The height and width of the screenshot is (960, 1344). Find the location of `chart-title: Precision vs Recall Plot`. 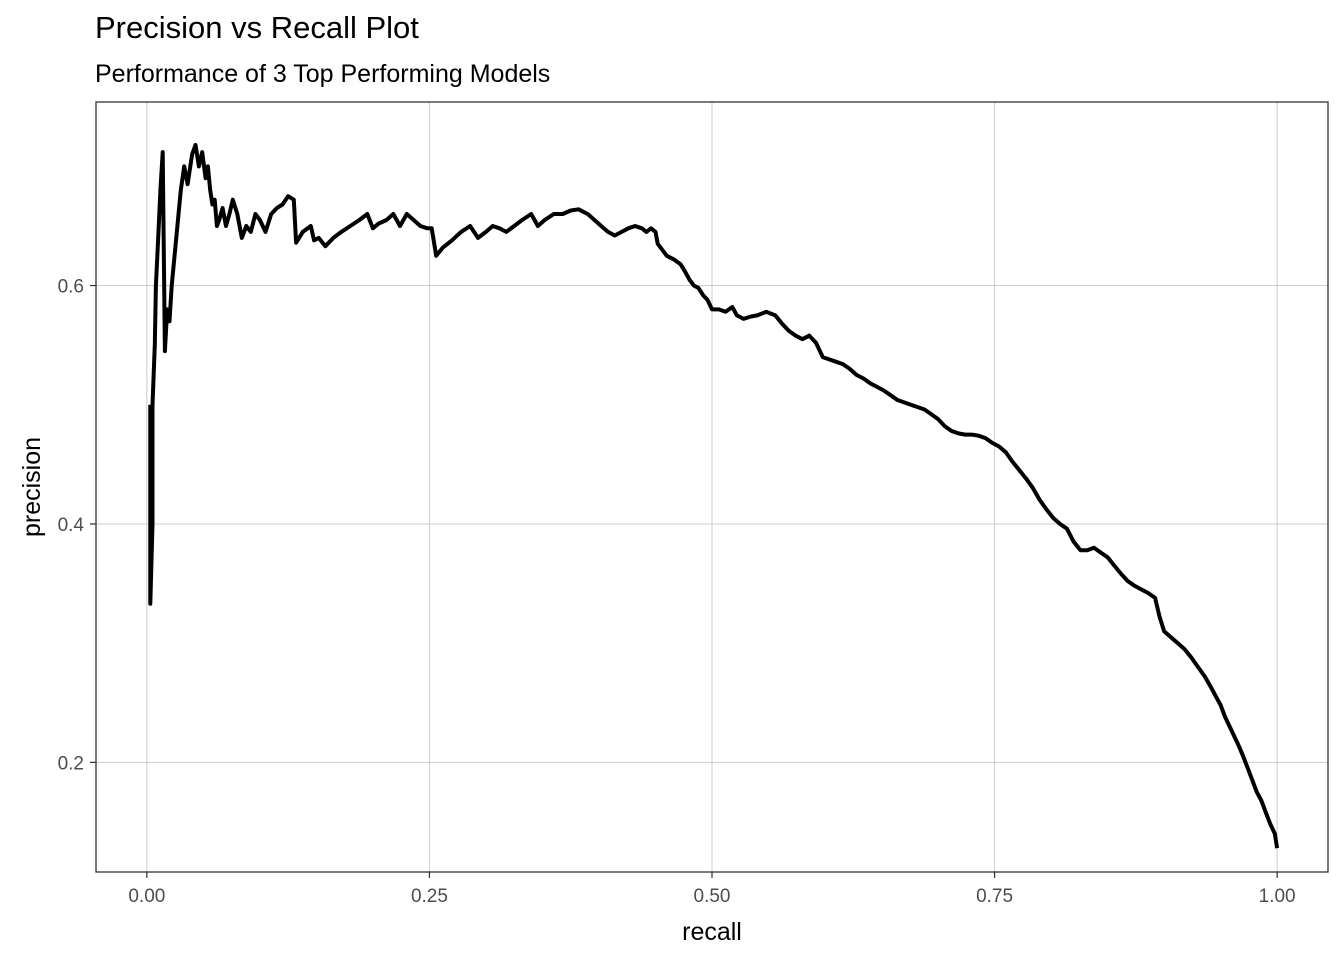

chart-title: Precision vs Recall Plot is located at coordinates (257, 27).